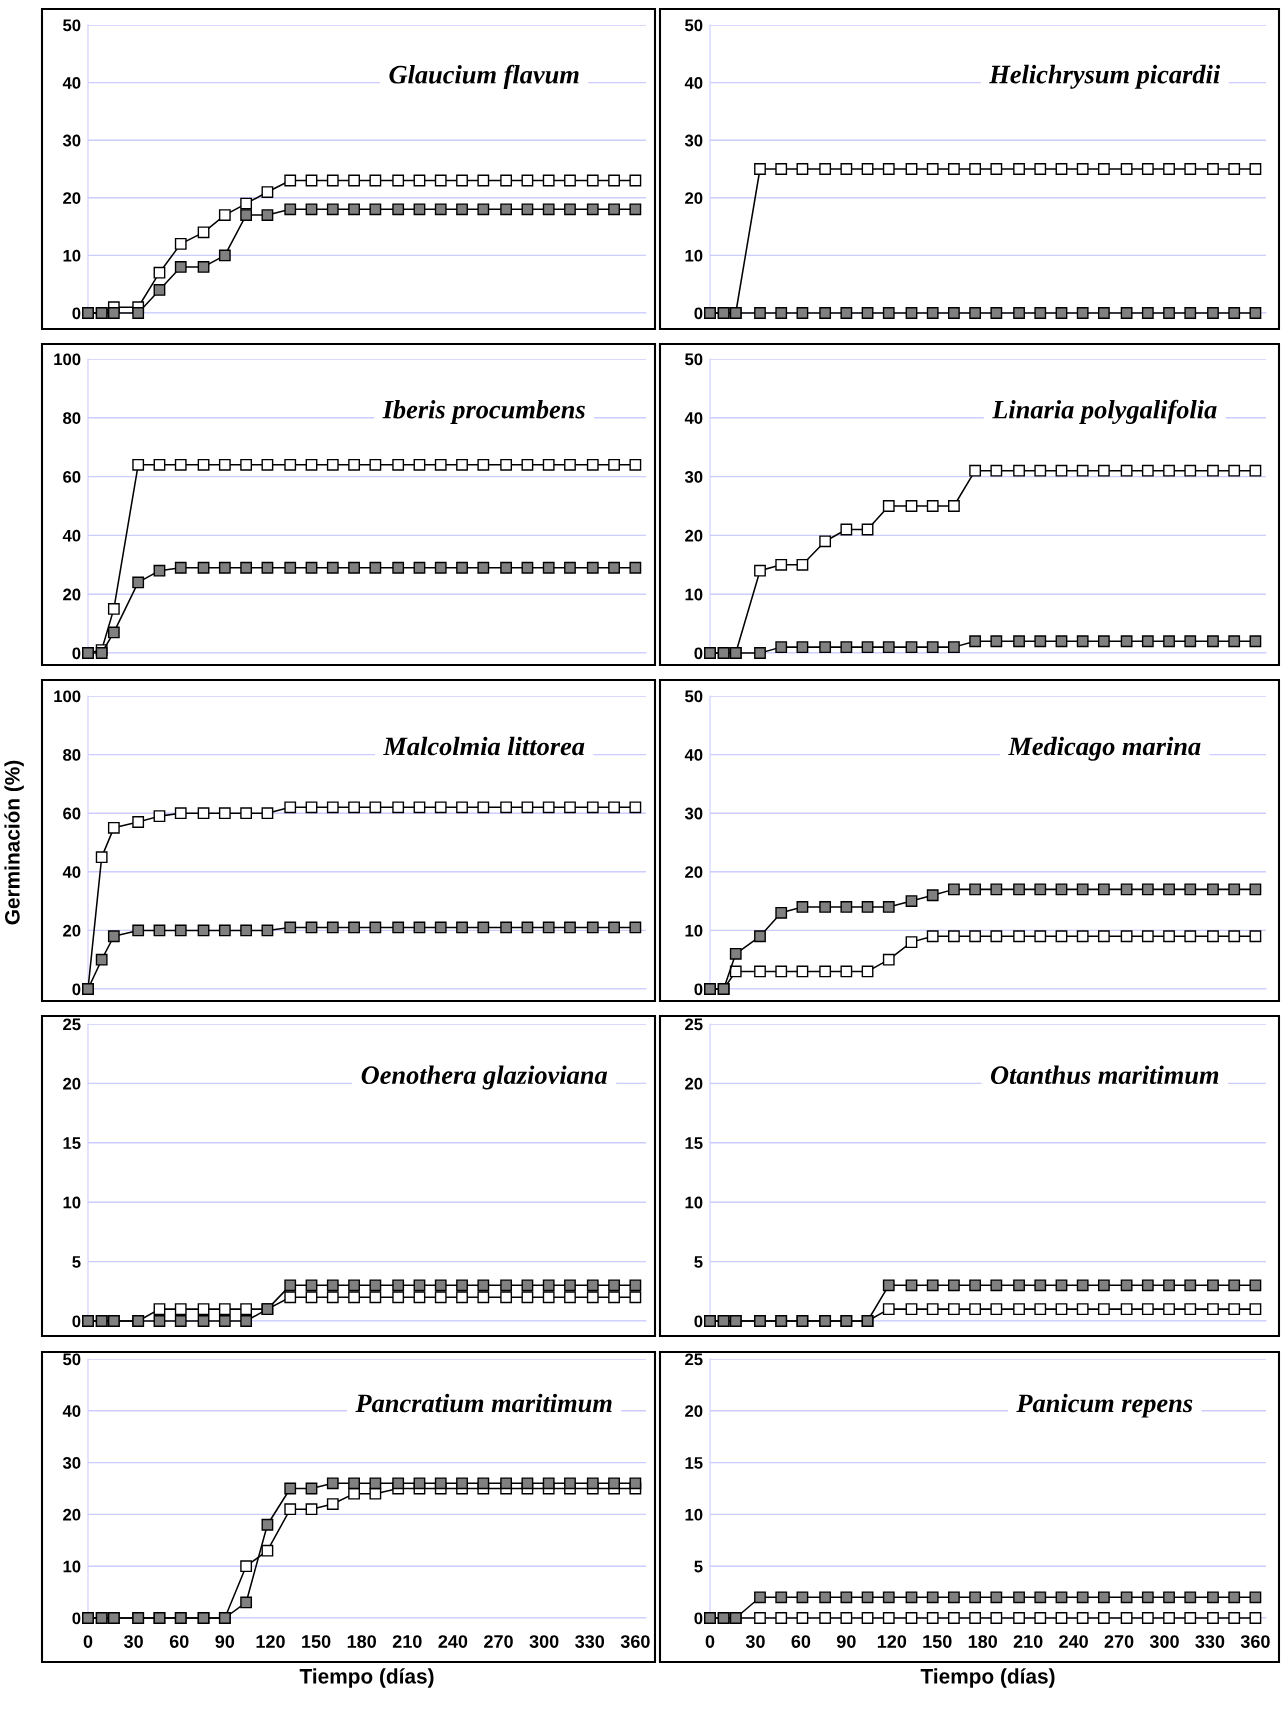 The width and height of the screenshot is (1282, 1710). What do you see at coordinates (1104, 412) in the screenshot?
I see `text: Linaria polygalifolia` at bounding box center [1104, 412].